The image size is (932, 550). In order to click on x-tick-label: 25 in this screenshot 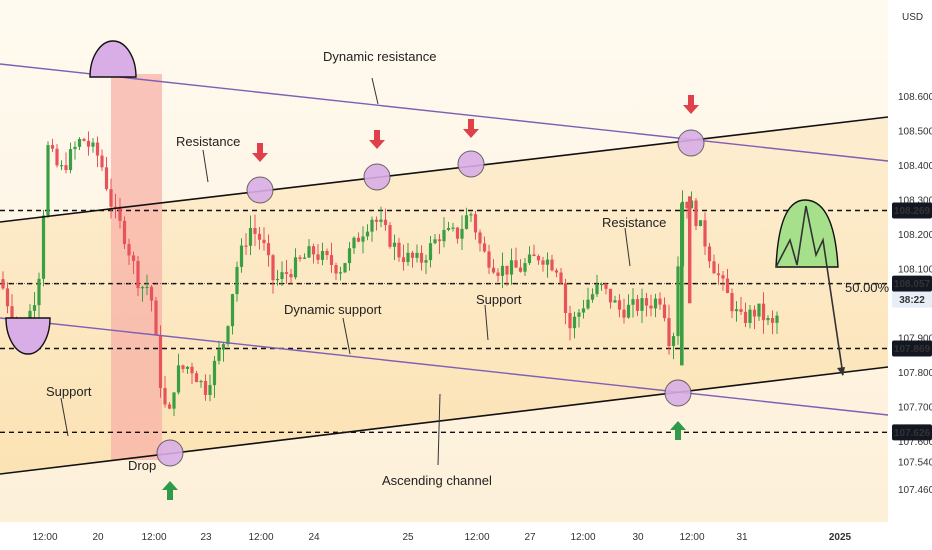, I will do `click(408, 537)`.